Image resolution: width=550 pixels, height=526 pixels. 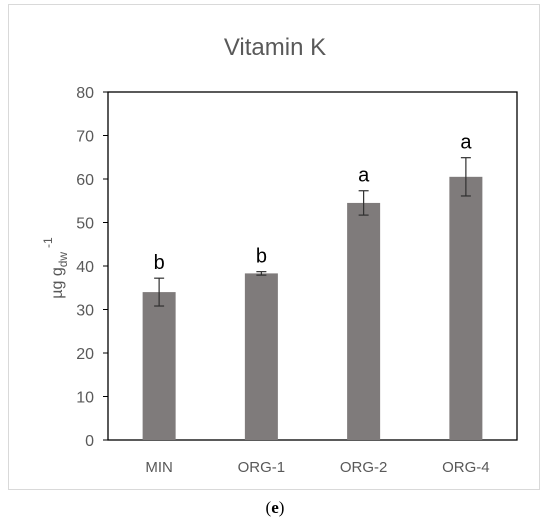 I want to click on y-axis-label: µg gdw-1, so click(x=55, y=268).